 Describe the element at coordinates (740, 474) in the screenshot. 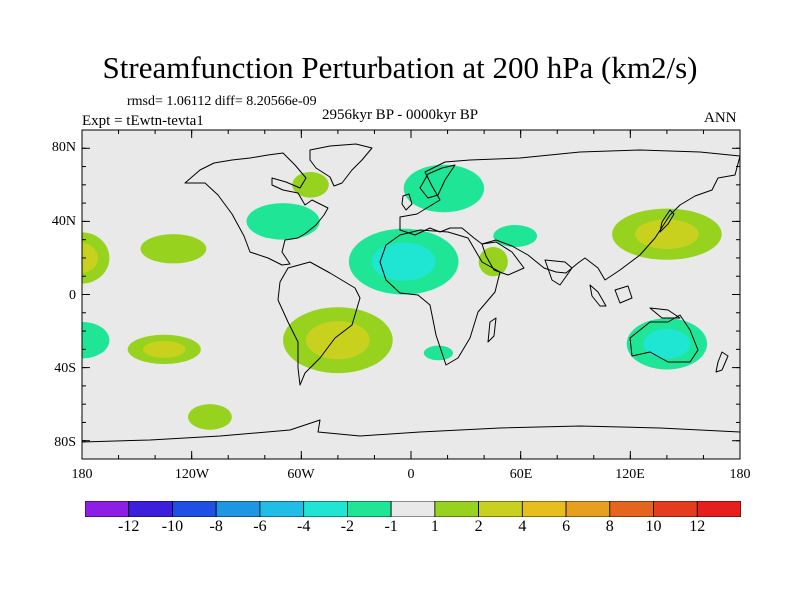

I see `lon-tick-180e: 180` at that location.